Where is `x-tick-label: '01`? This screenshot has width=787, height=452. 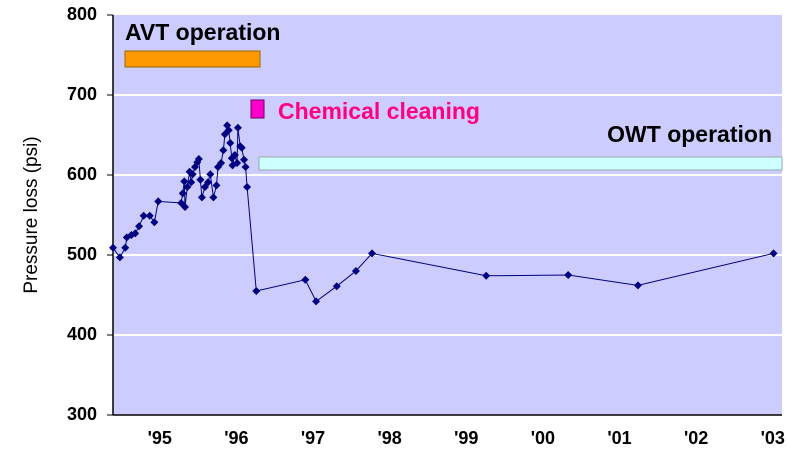 x-tick-label: '01 is located at coordinates (619, 438).